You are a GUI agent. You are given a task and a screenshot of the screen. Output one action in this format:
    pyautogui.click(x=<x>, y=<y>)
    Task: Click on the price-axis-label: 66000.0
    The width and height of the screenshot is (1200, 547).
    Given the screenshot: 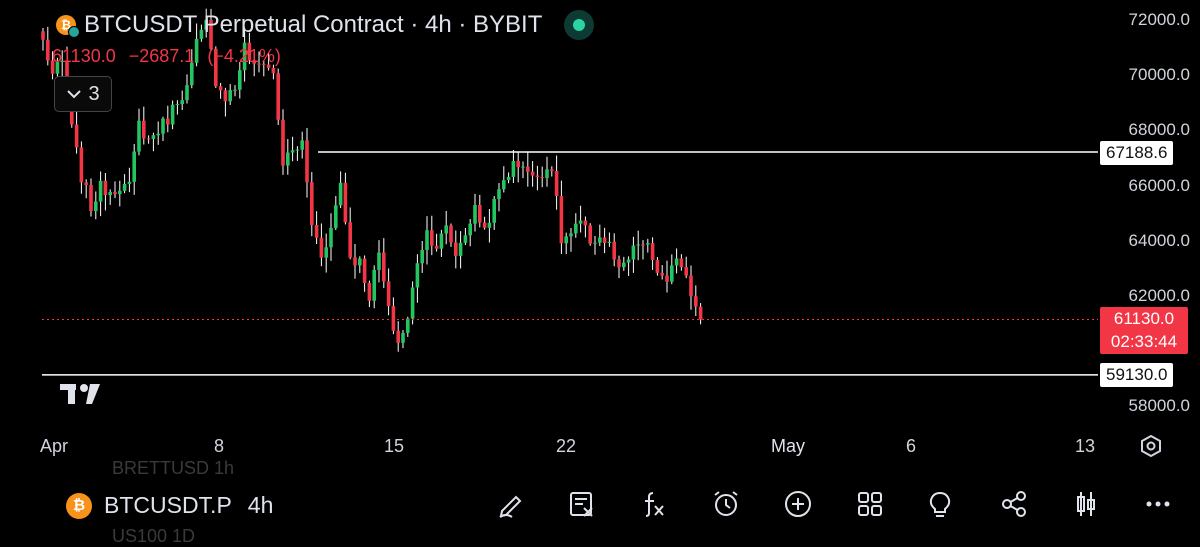 What is the action you would take?
    pyautogui.click(x=1159, y=185)
    